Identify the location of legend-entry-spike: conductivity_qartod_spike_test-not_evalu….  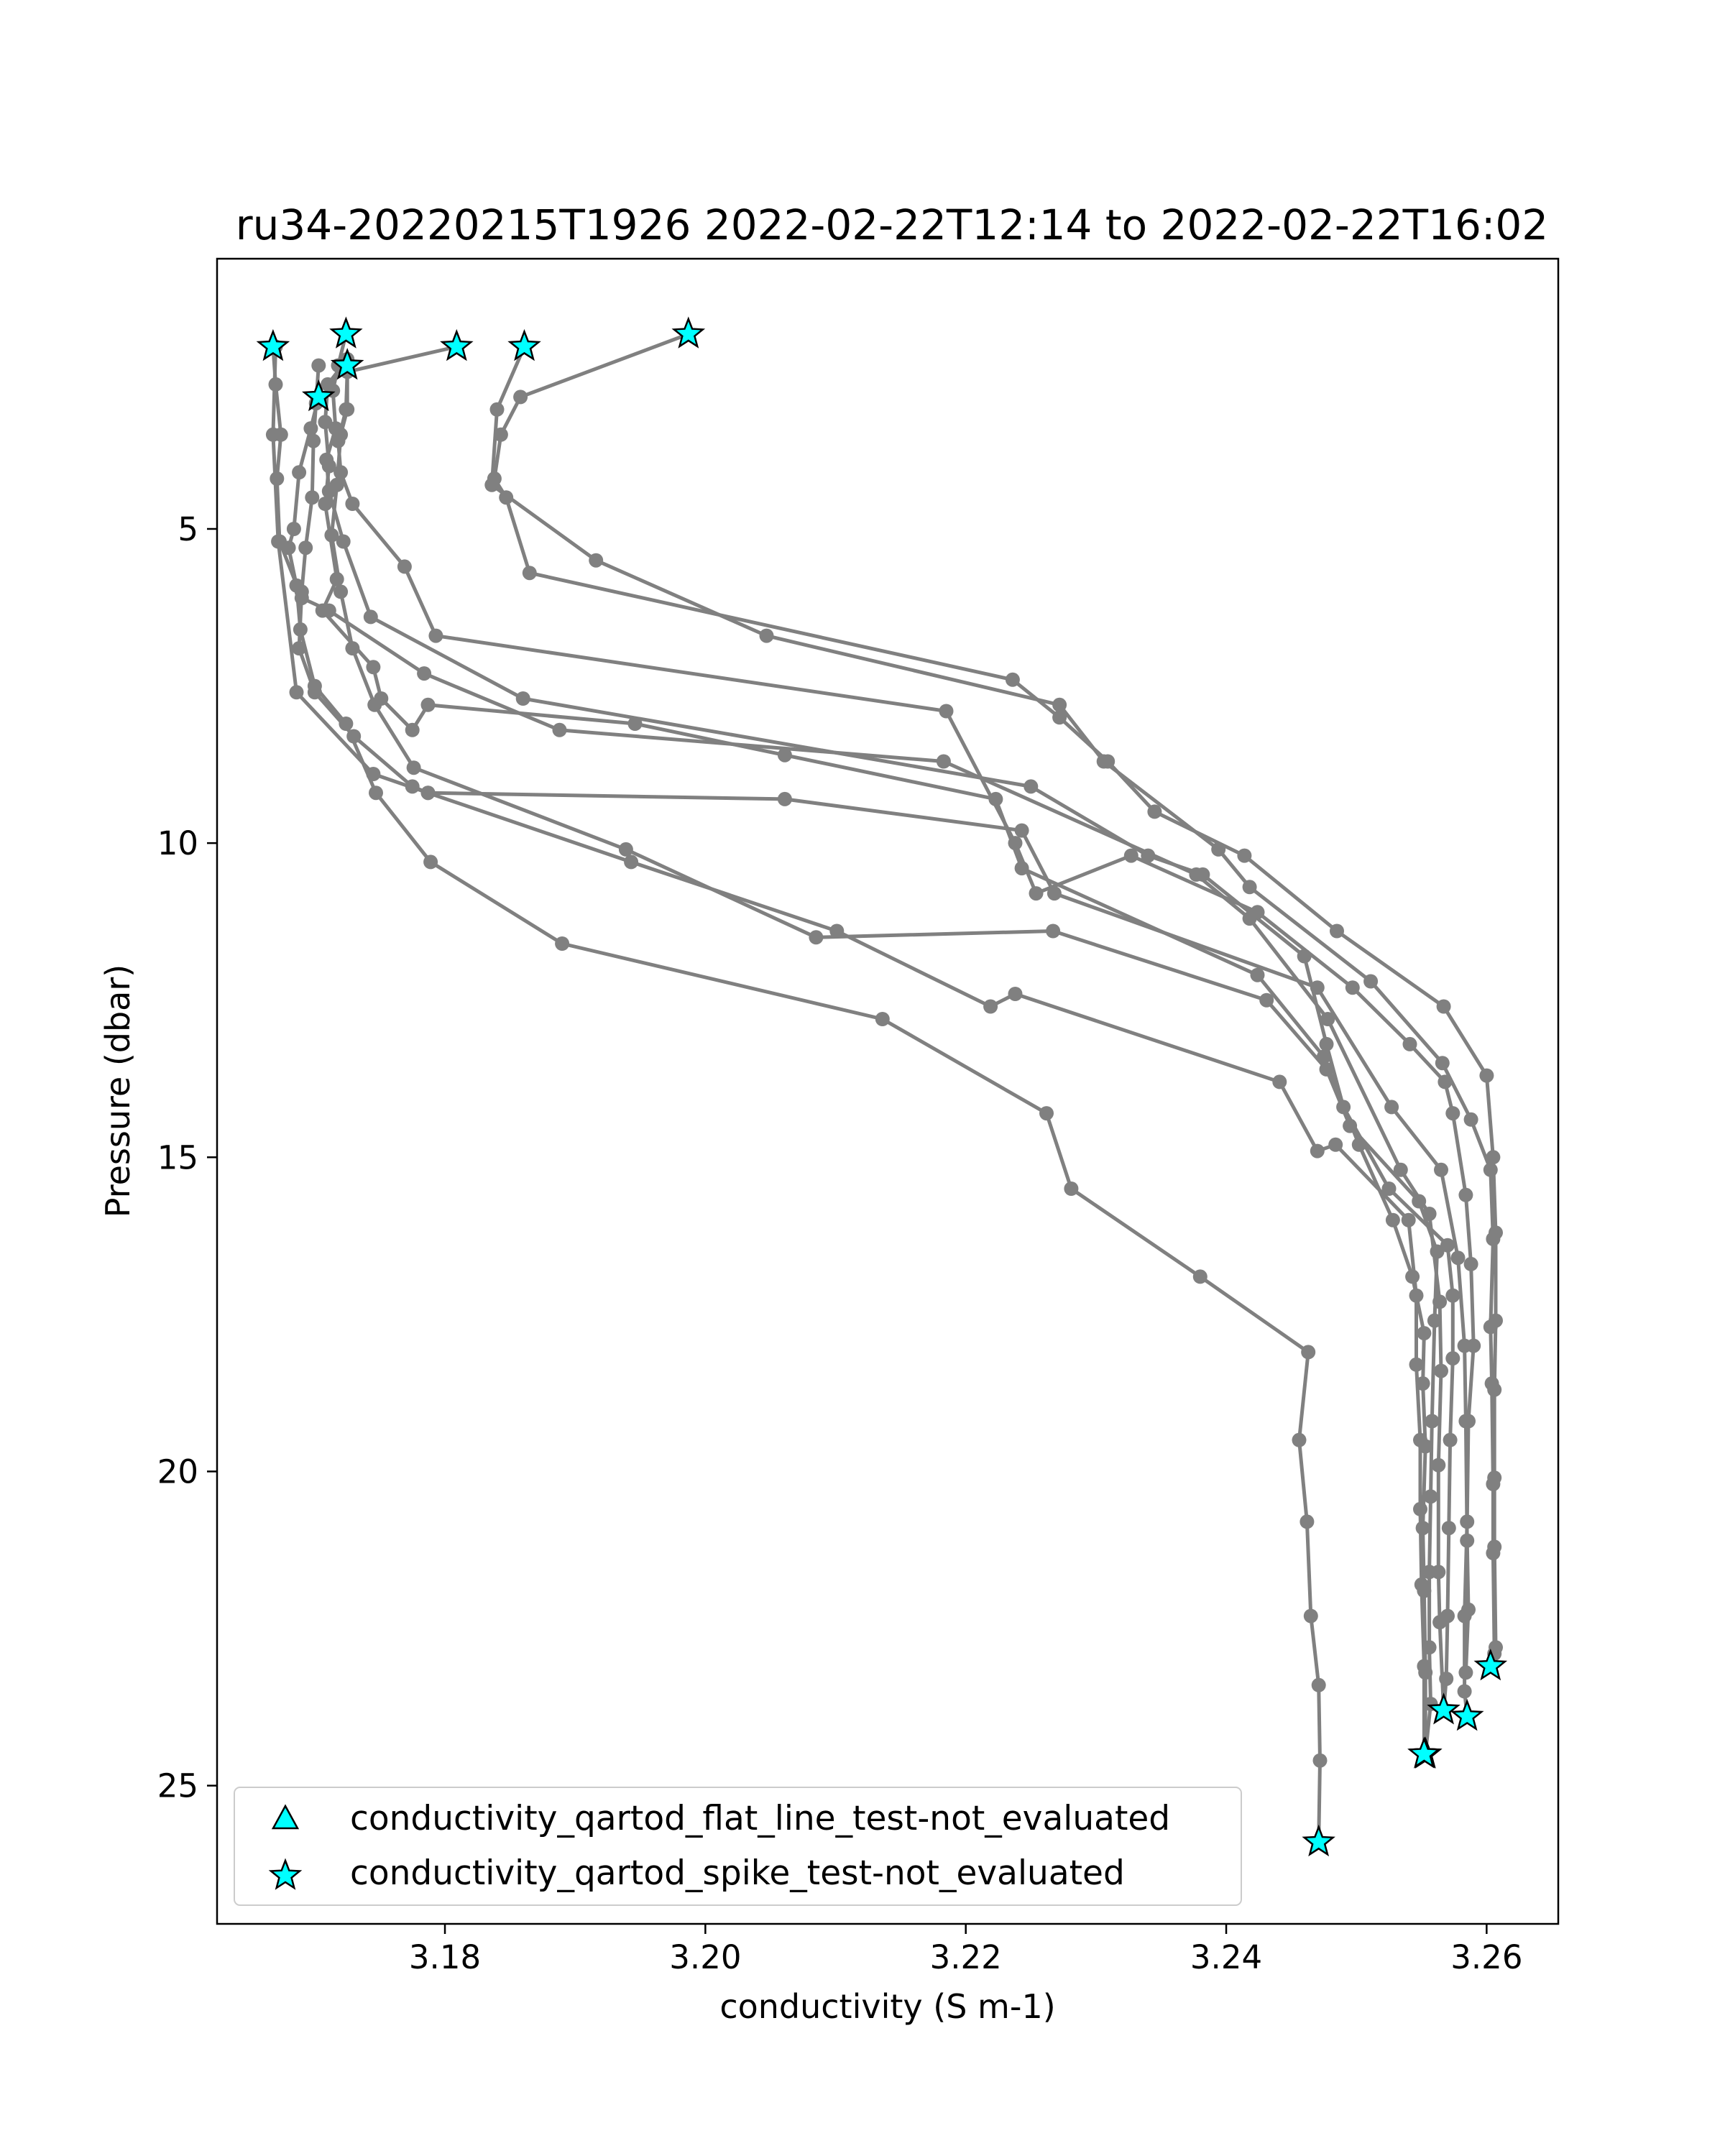
(737, 1873).